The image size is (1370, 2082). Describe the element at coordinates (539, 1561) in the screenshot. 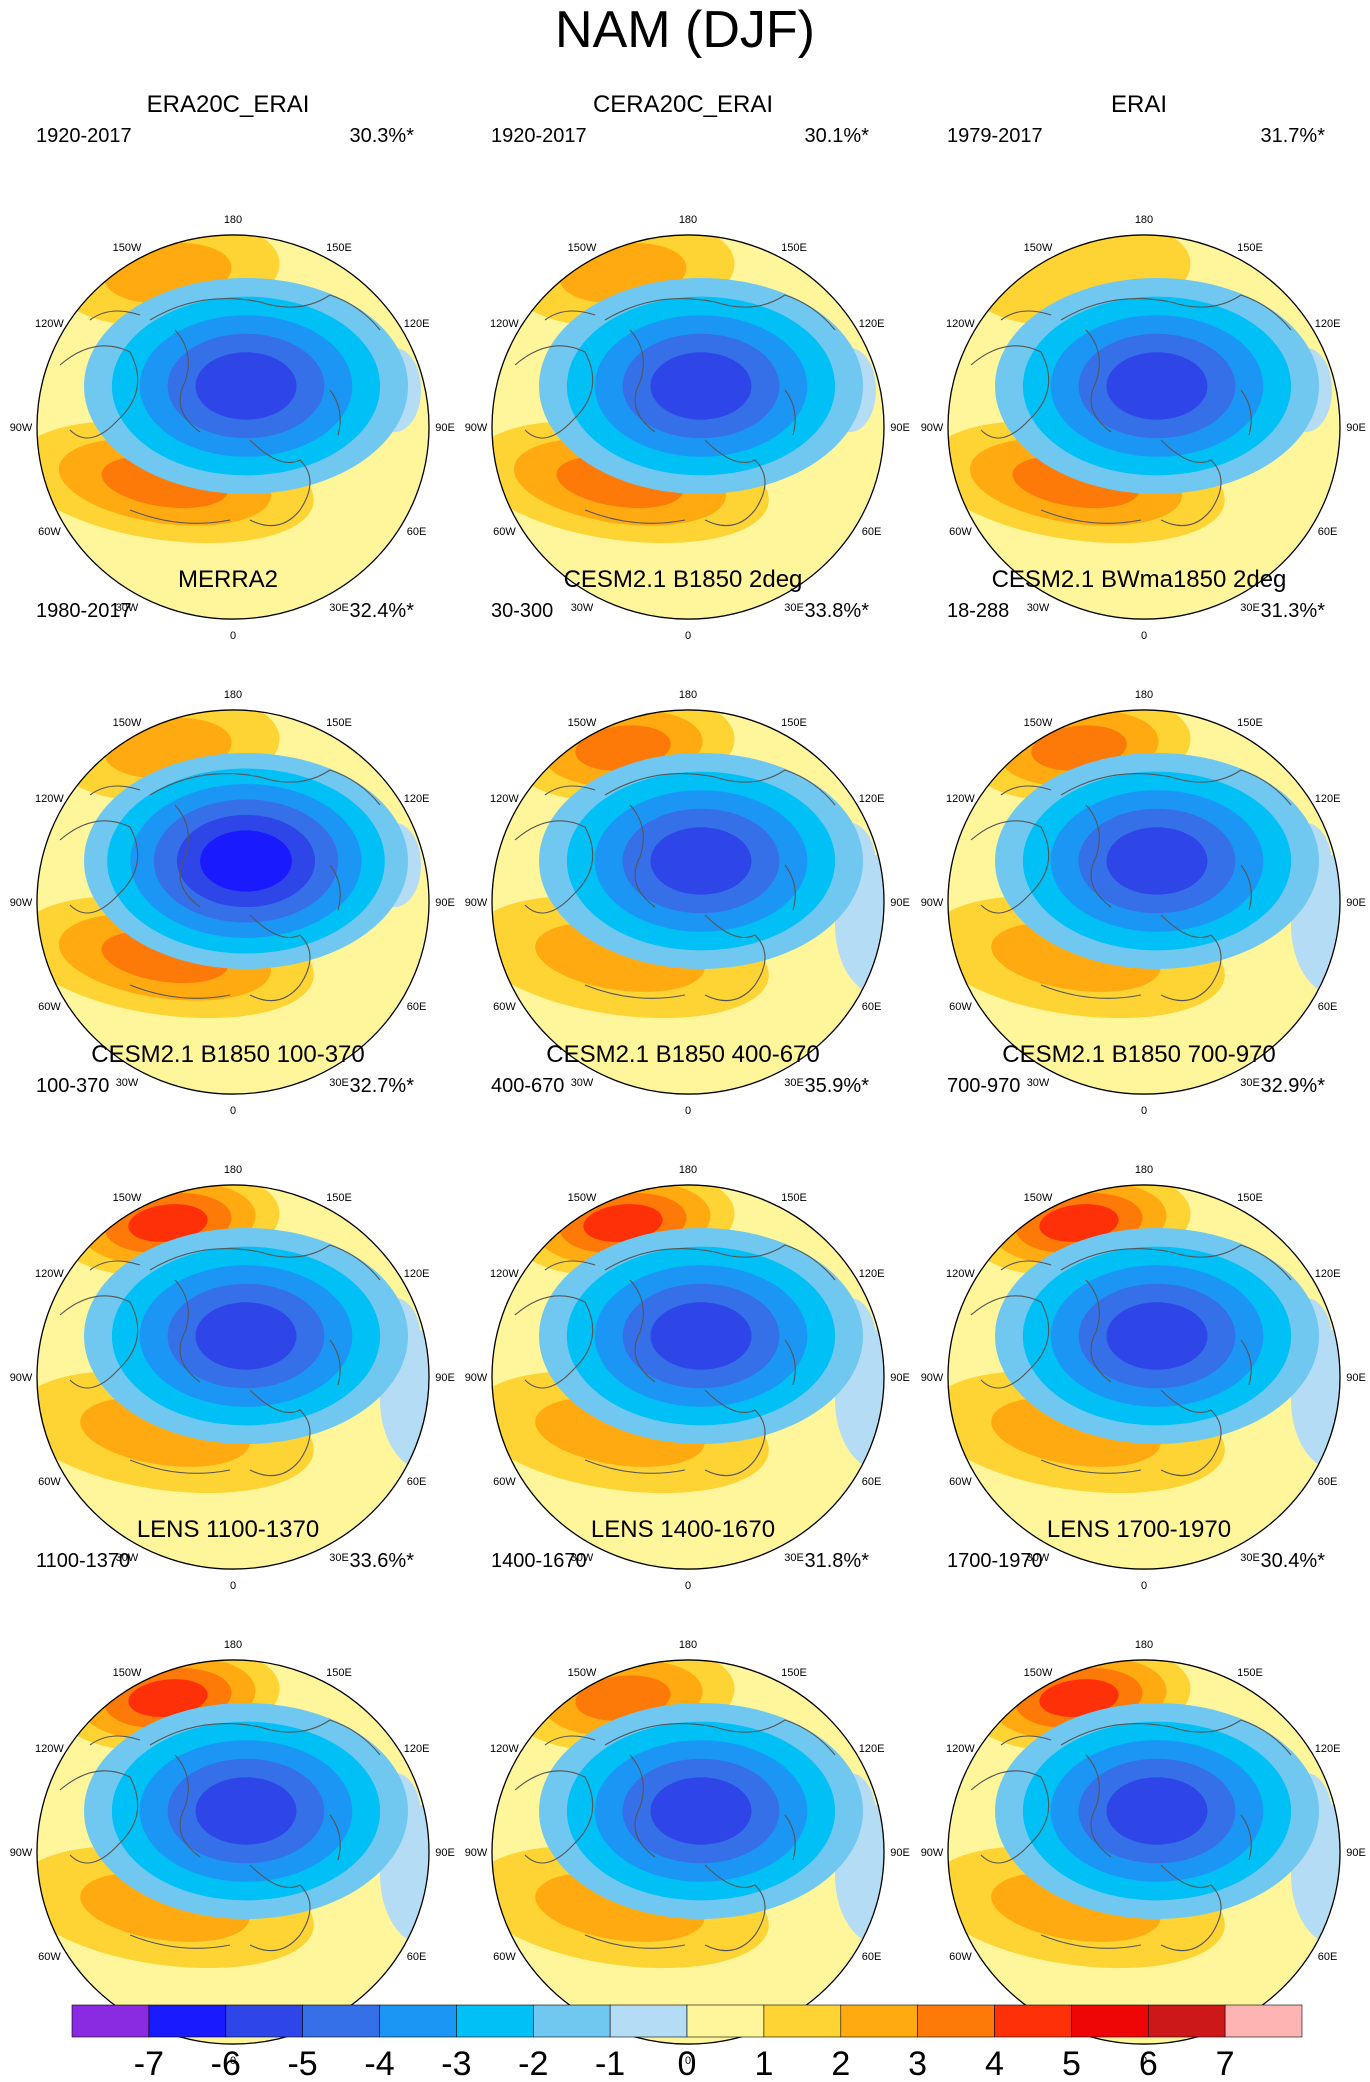

I see `panel-period: 1400-1670` at that location.